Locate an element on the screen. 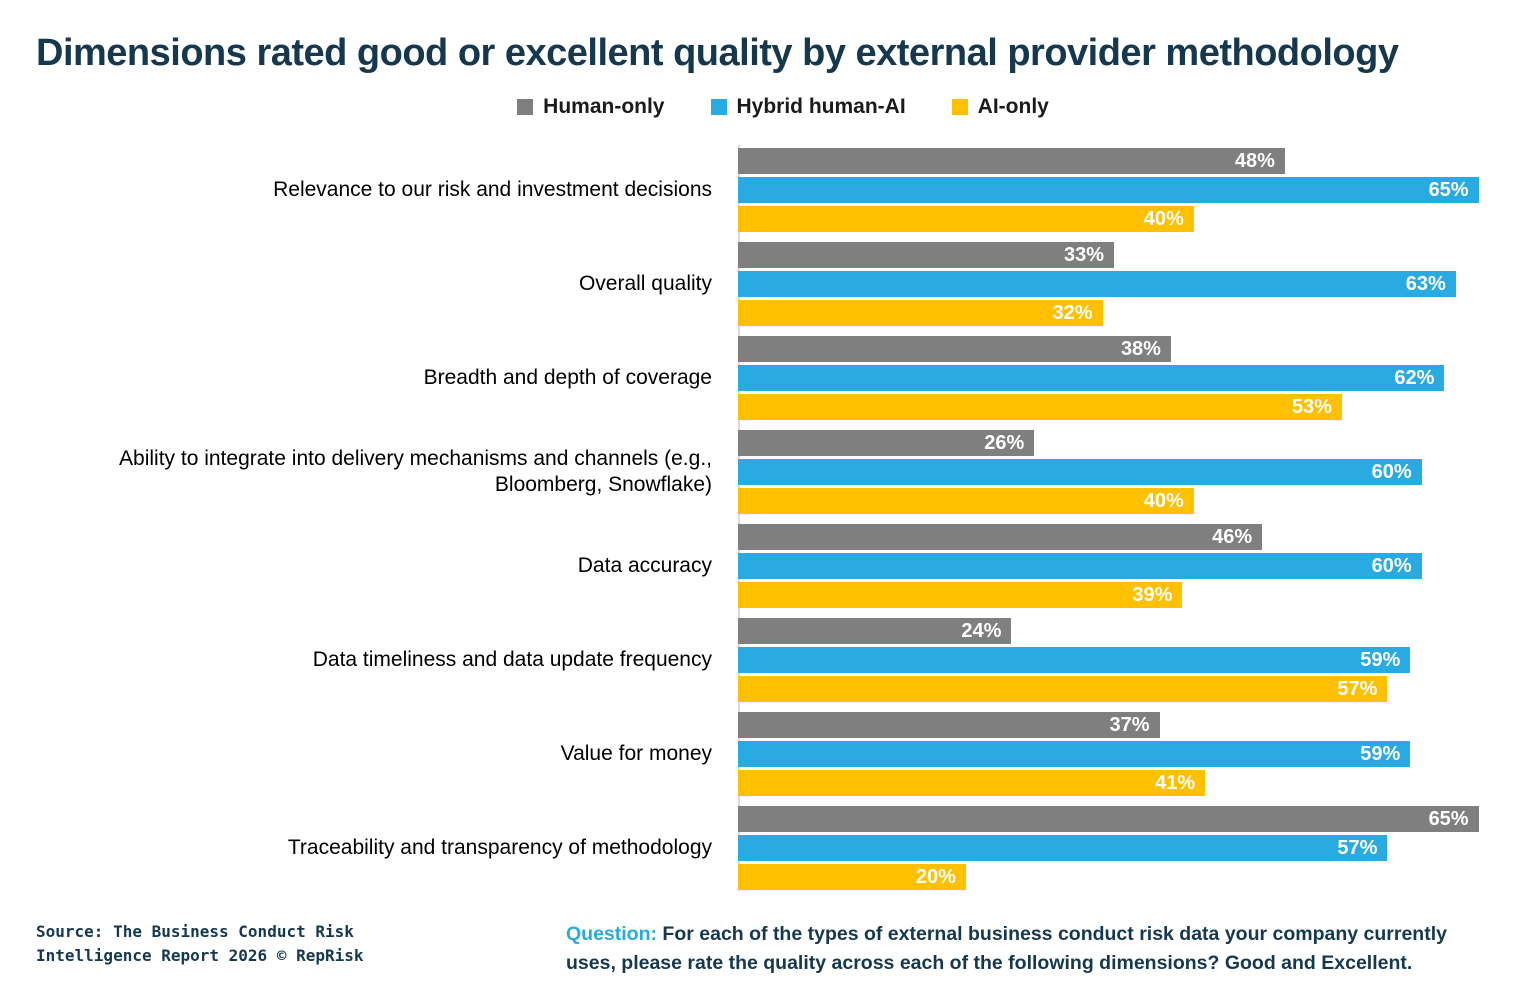 This screenshot has height=999, width=1538. bar-hybrid-human-ai: 65% is located at coordinates (1108, 190).